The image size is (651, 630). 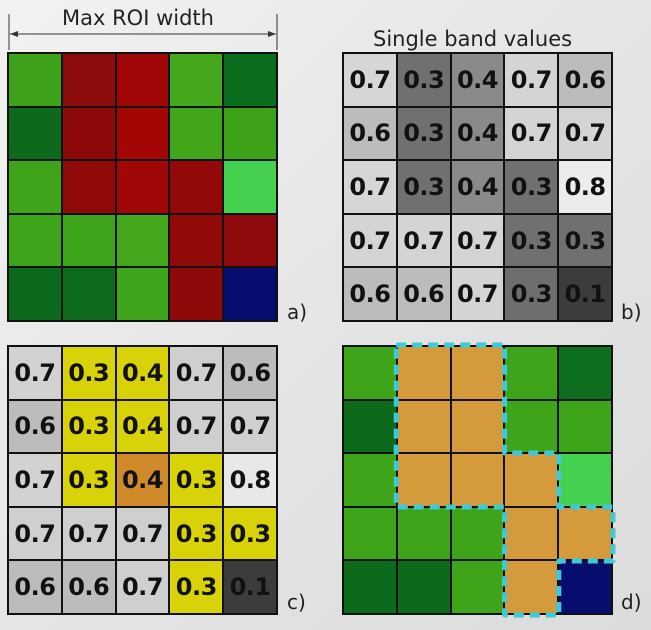 What do you see at coordinates (296, 602) in the screenshot?
I see `panel-c-label: c)` at bounding box center [296, 602].